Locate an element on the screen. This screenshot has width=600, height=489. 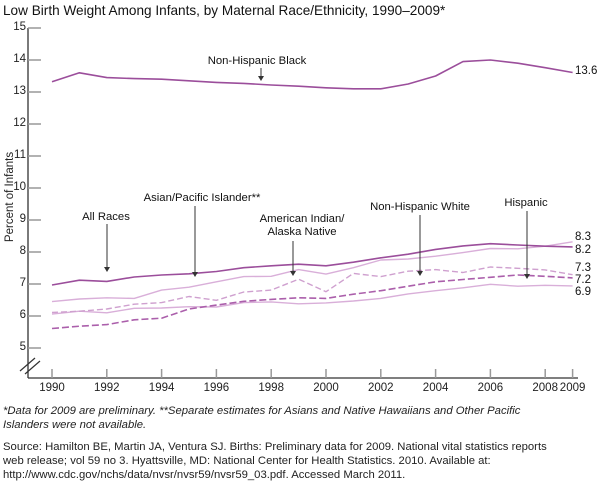
series-annotation-label: Hispanic is located at coordinates (526, 203).